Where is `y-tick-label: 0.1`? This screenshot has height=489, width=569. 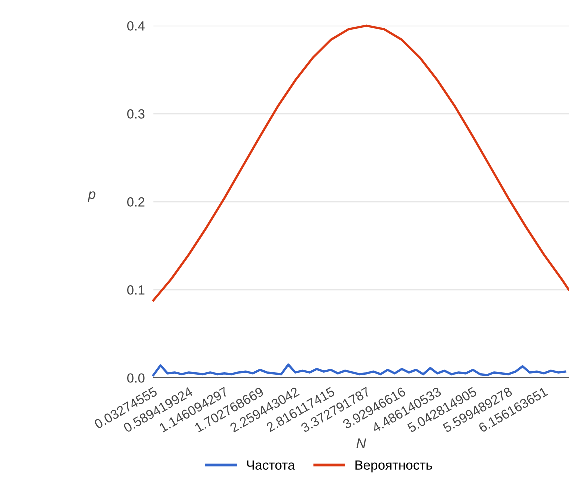
y-tick-label: 0.1 is located at coordinates (136, 290).